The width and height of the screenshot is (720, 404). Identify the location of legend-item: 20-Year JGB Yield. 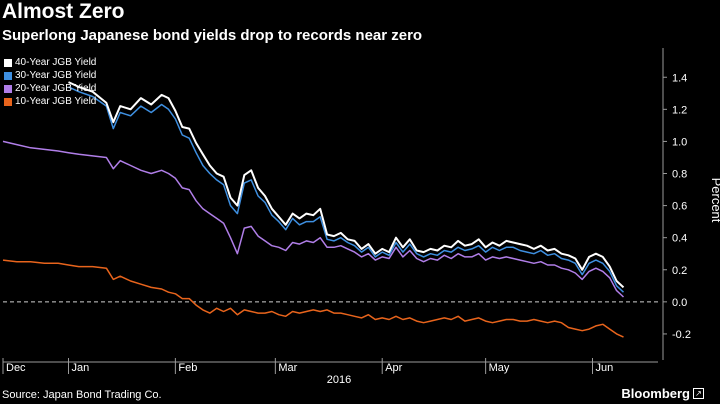
(50, 88).